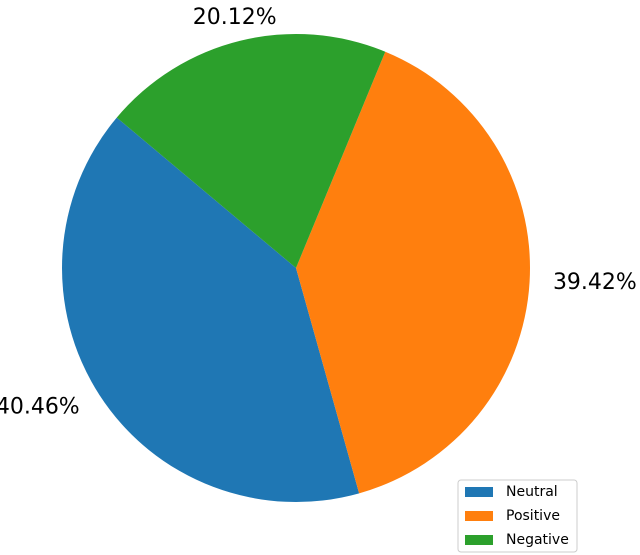 Image resolution: width=640 pixels, height=555 pixels. I want to click on legend-box, so click(517, 516).